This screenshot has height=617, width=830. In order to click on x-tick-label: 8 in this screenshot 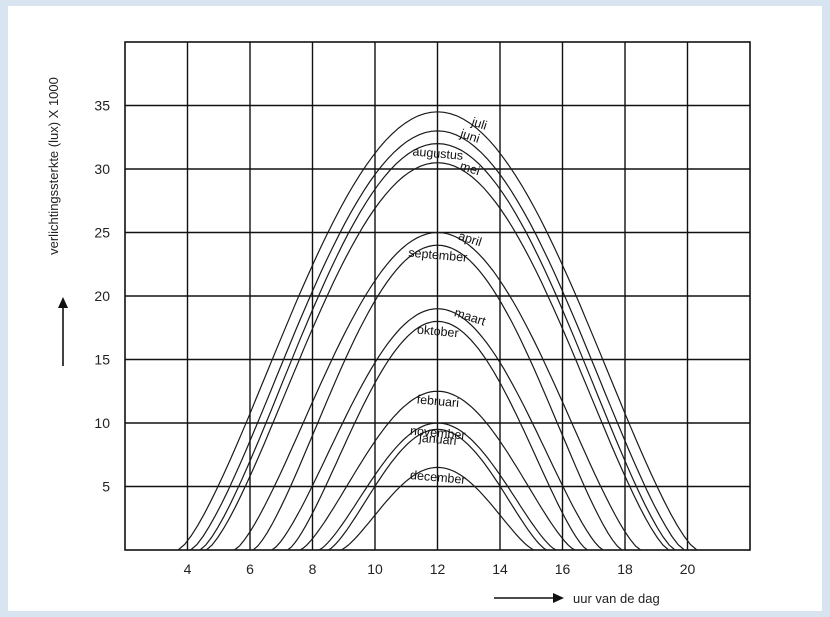, I will do `click(313, 569)`.